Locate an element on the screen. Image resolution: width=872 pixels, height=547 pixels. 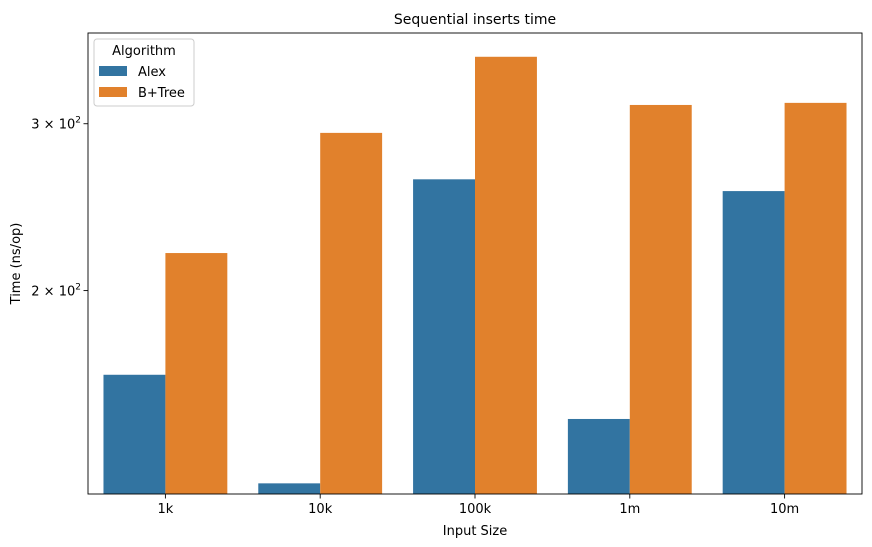
x-axis-ticks: 1k 10k 100k 1m 10m is located at coordinates (478, 505).